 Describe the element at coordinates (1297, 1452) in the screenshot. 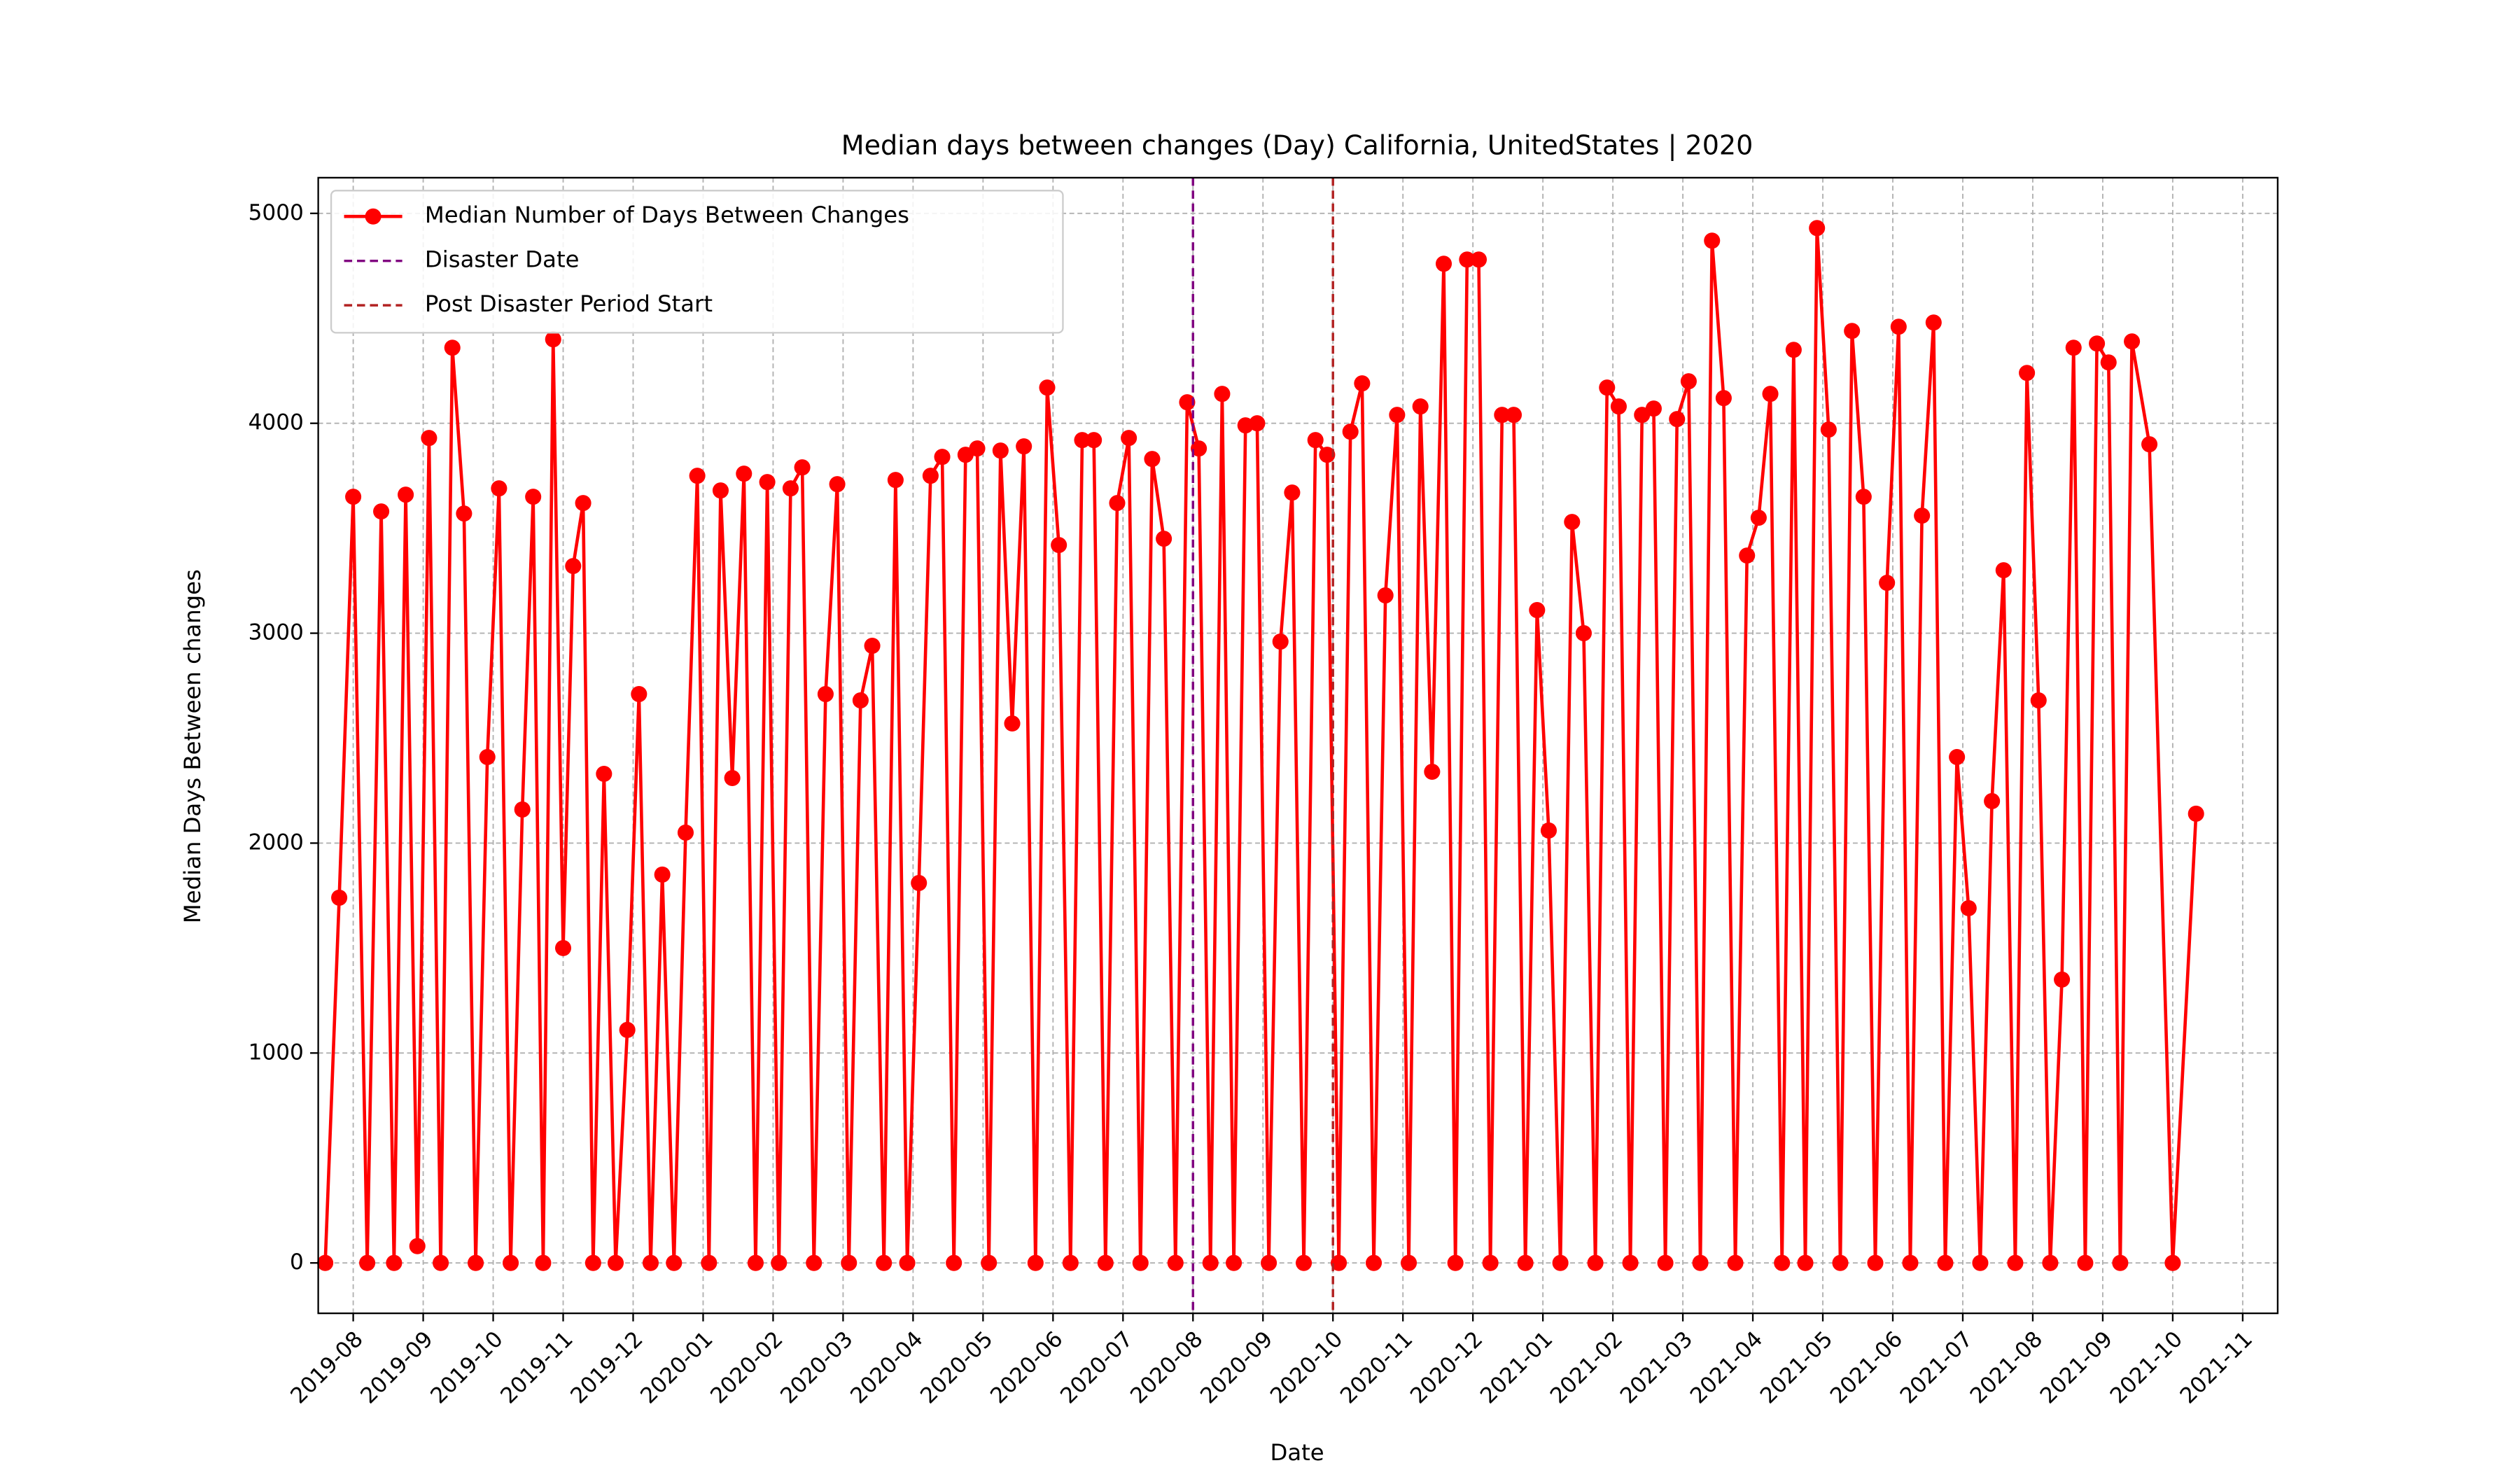

I see `x-axis-label: Date` at that location.